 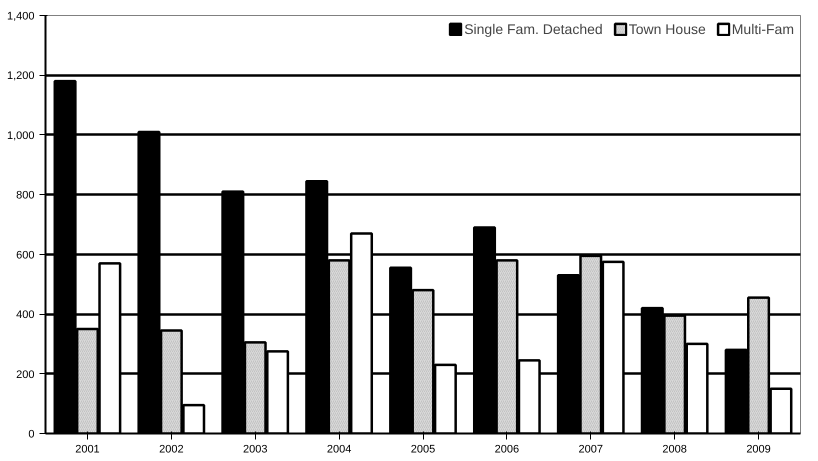 What do you see at coordinates (20, 136) in the screenshot?
I see `y-tick-label: 1,000` at bounding box center [20, 136].